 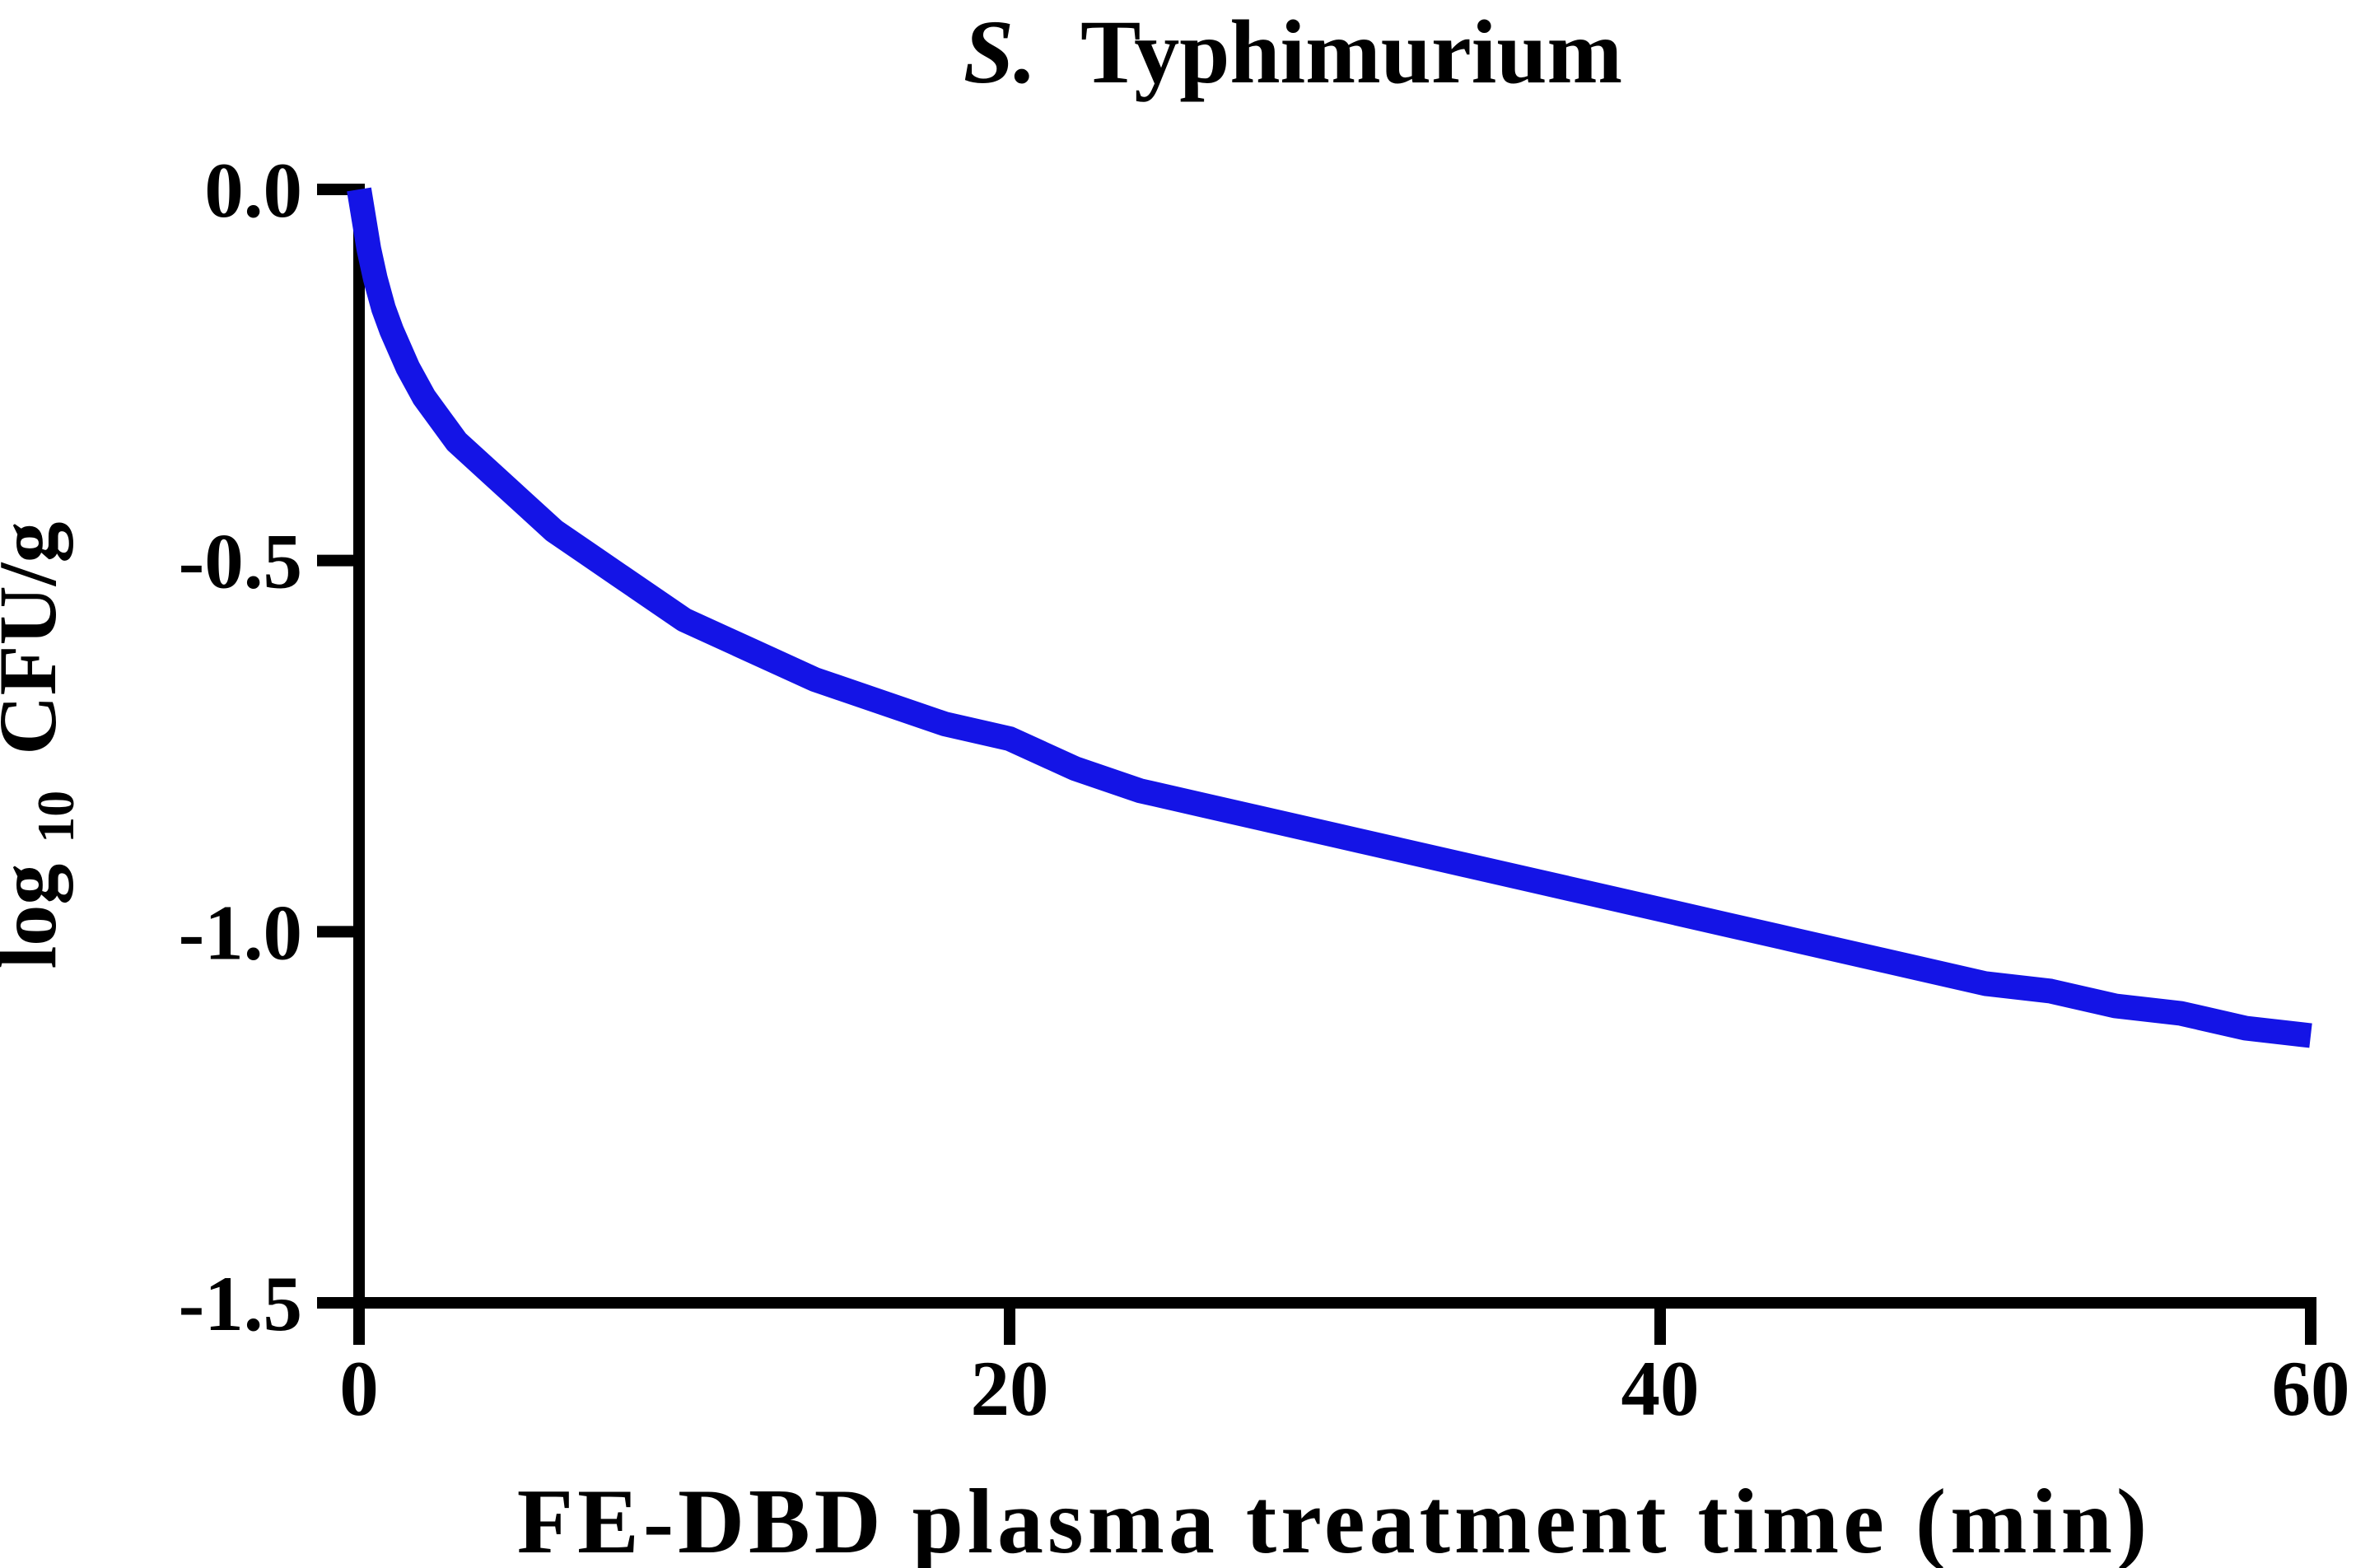 What do you see at coordinates (1344, 1388) in the screenshot?
I see `x-tick-labels: 0 20 40 60` at bounding box center [1344, 1388].